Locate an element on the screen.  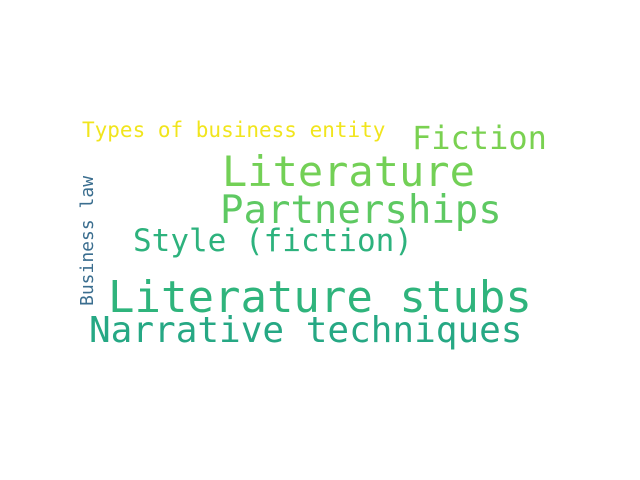
word-business-law: Business law is located at coordinates (87, 240).